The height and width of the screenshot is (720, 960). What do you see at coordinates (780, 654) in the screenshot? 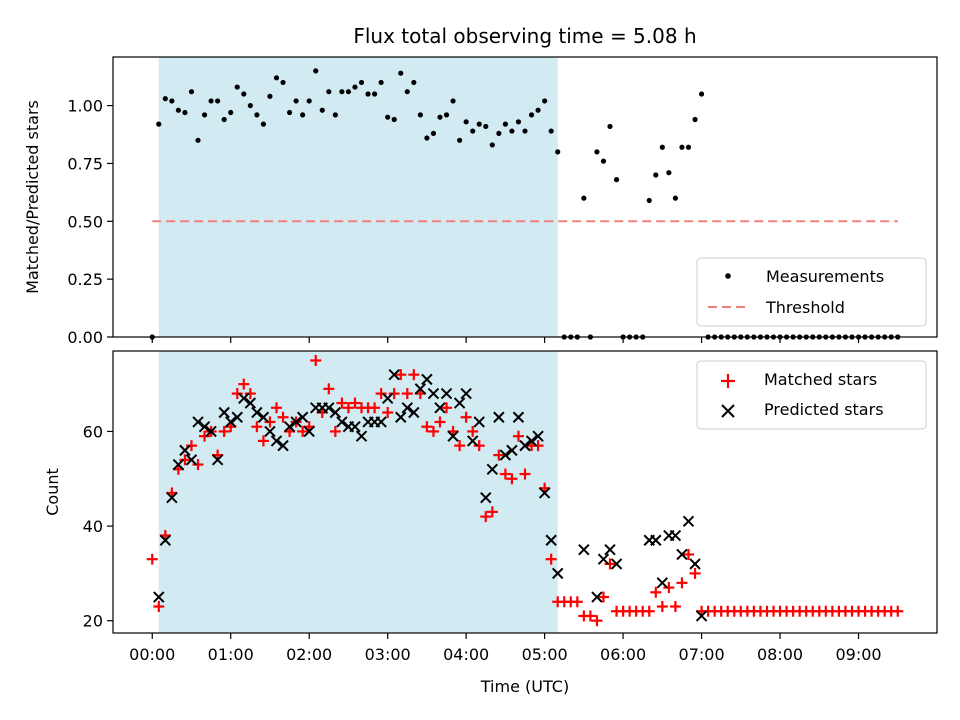
I see `x-tick-label: 08:00` at bounding box center [780, 654].